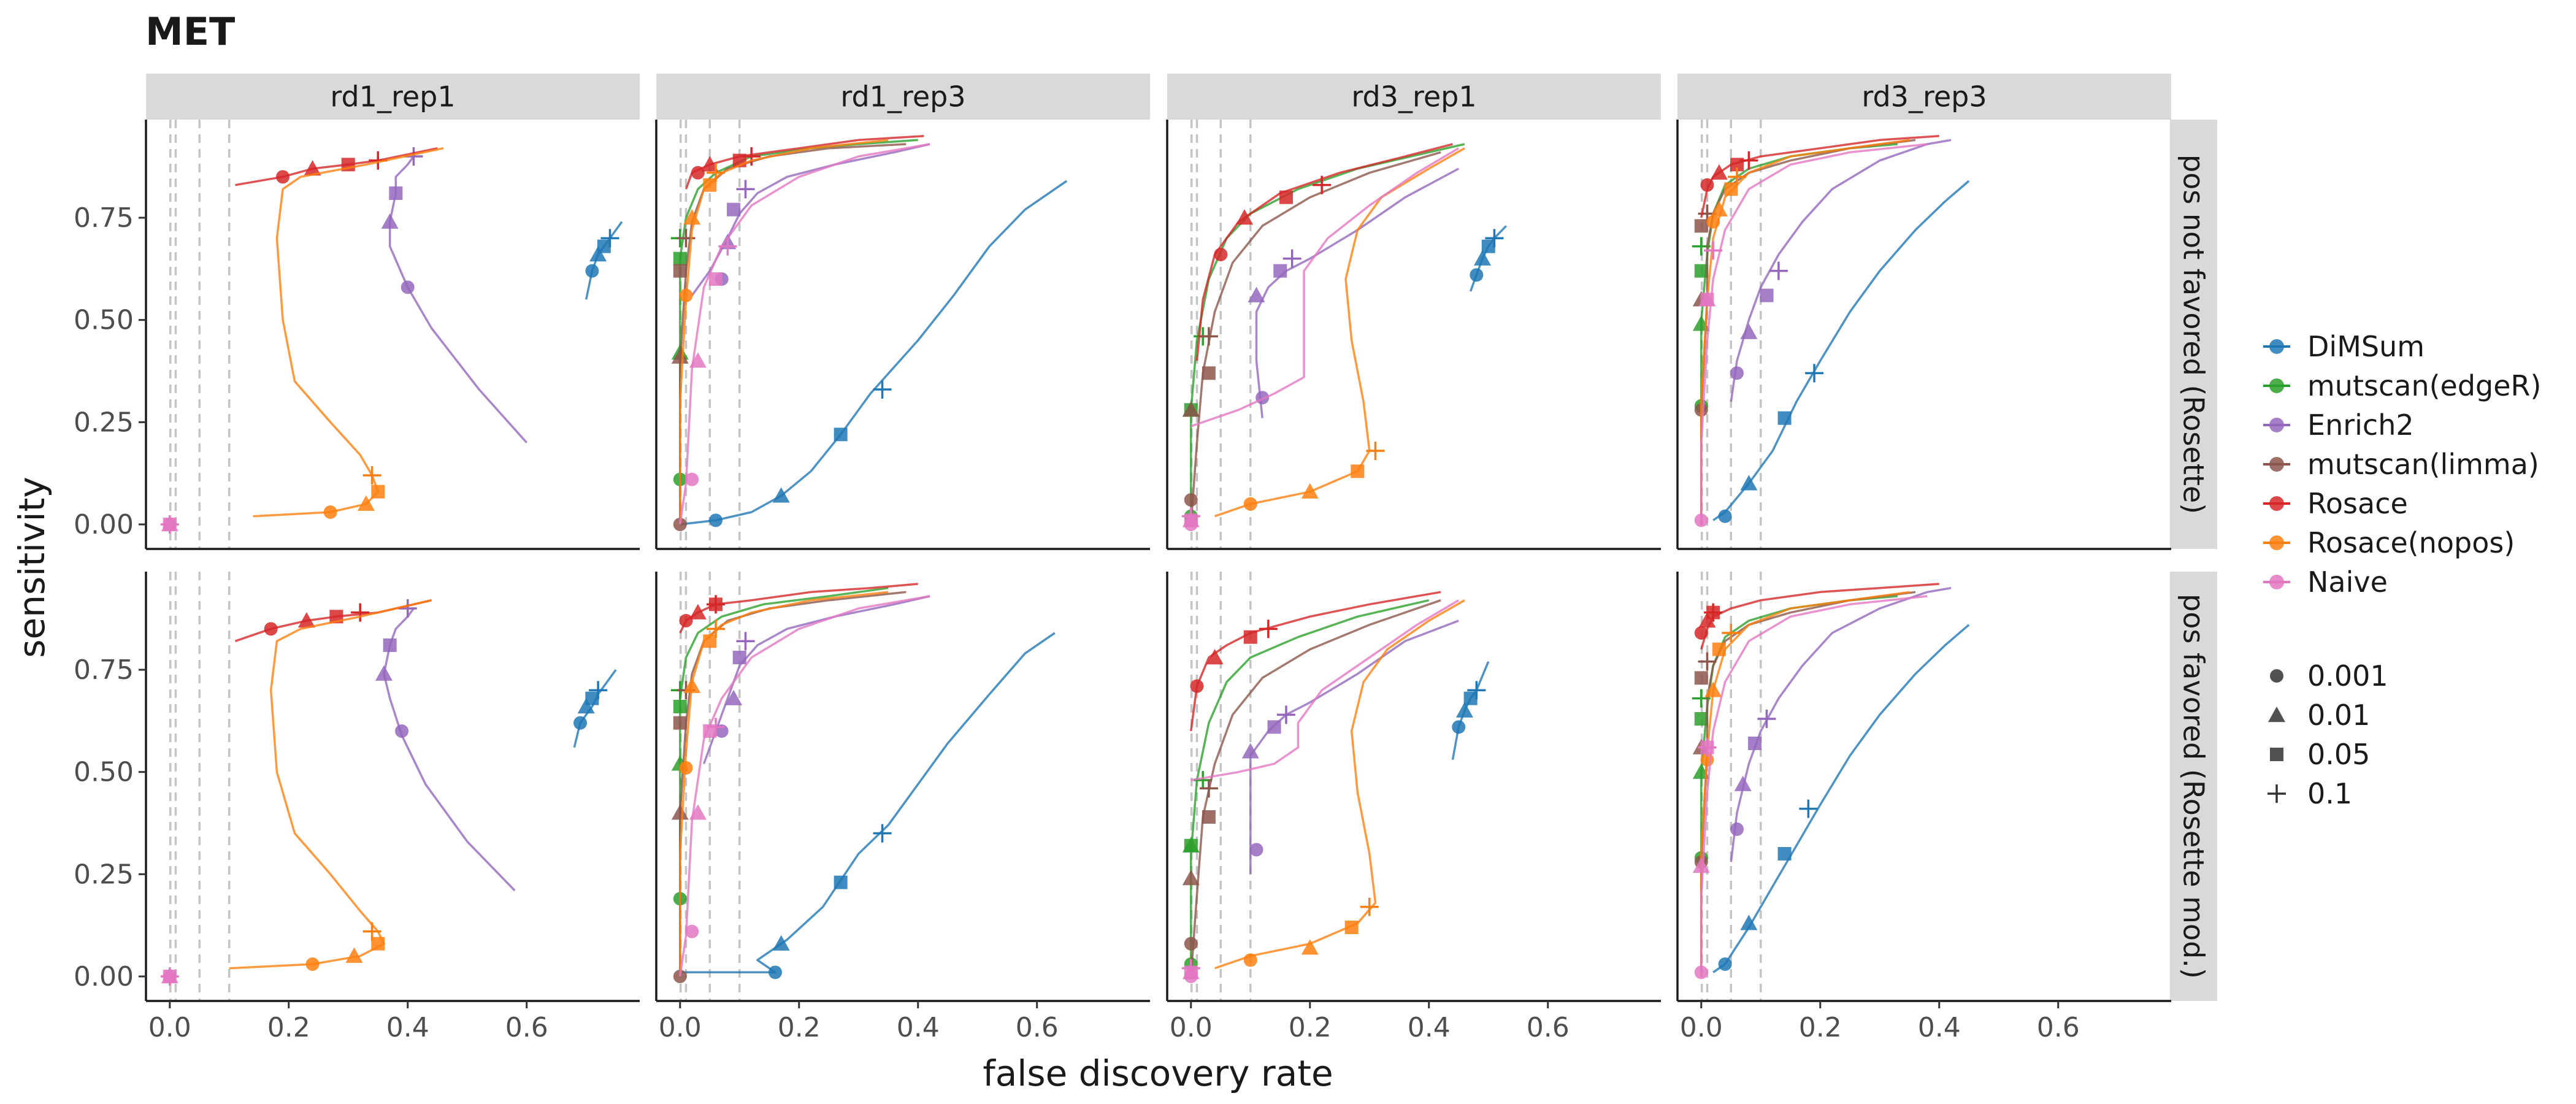 The height and width of the screenshot is (1104, 2576). What do you see at coordinates (104, 874) in the screenshot?
I see `y-tick-label: 0.25` at bounding box center [104, 874].